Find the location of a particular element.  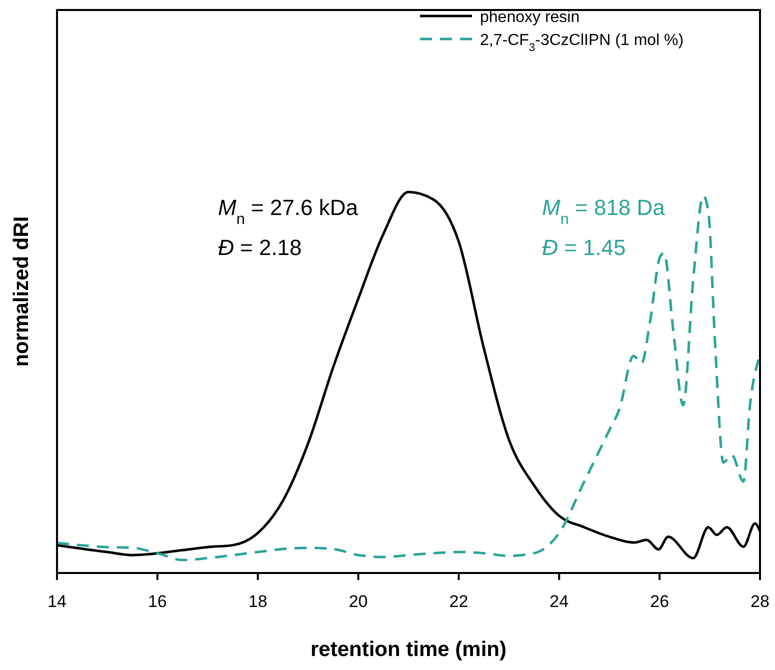

x-tick-label: 18 is located at coordinates (258, 601).